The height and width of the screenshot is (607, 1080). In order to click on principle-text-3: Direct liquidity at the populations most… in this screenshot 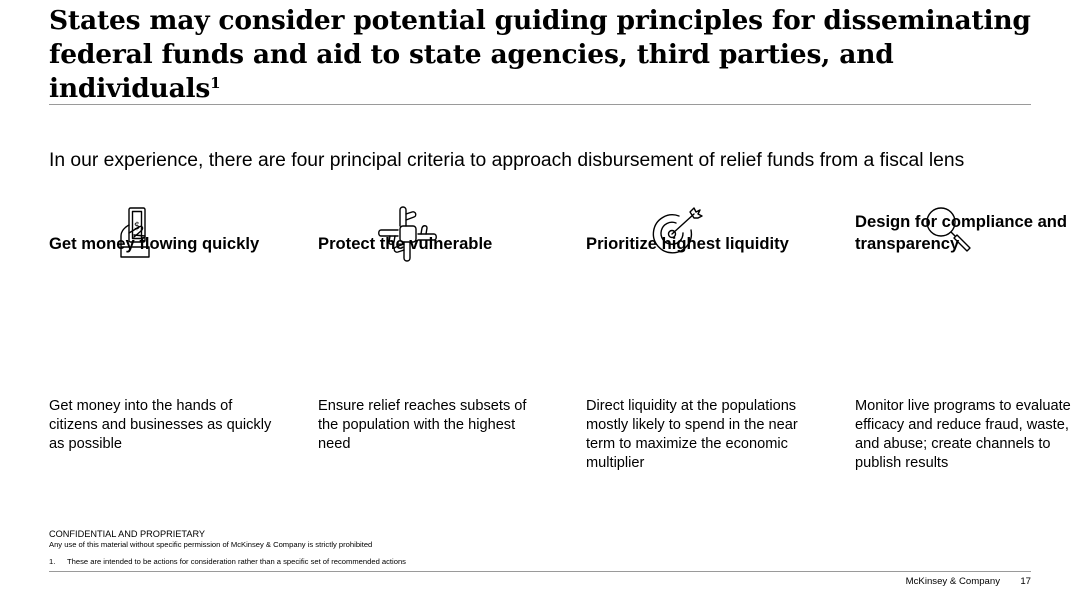, I will do `click(692, 434)`.